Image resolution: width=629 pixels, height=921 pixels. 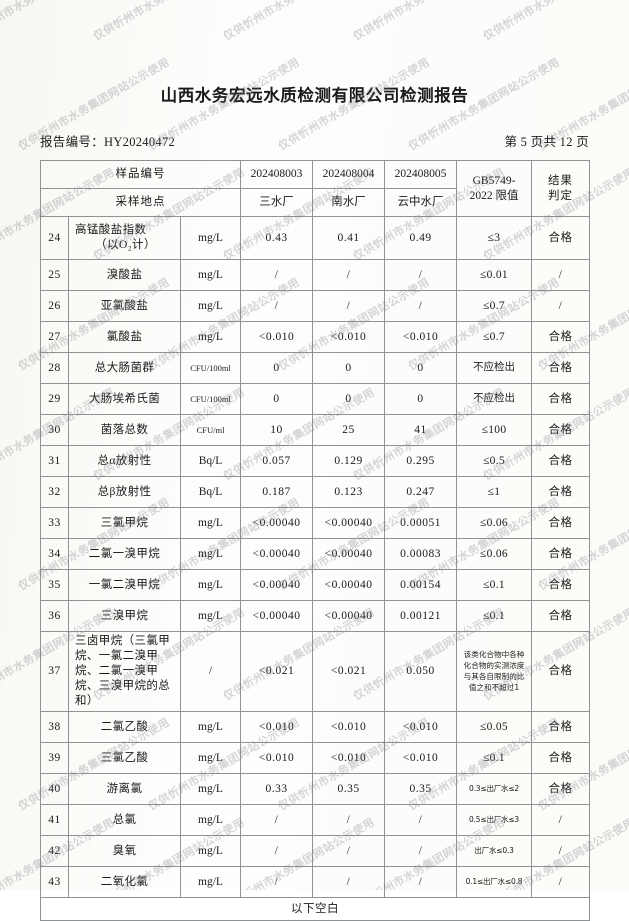 What do you see at coordinates (349, 671) in the screenshot?
I see `value-sample2-37: <0.021` at bounding box center [349, 671].